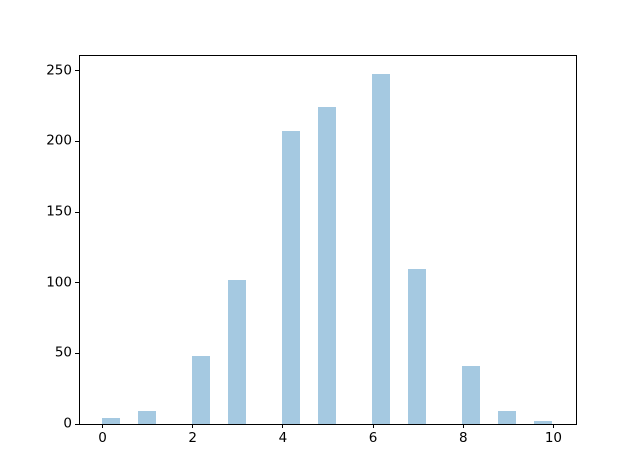 Image resolution: width=640 pixels, height=476 pixels. What do you see at coordinates (553, 438) in the screenshot?
I see `x-axis-tick-label-10: 10` at bounding box center [553, 438].